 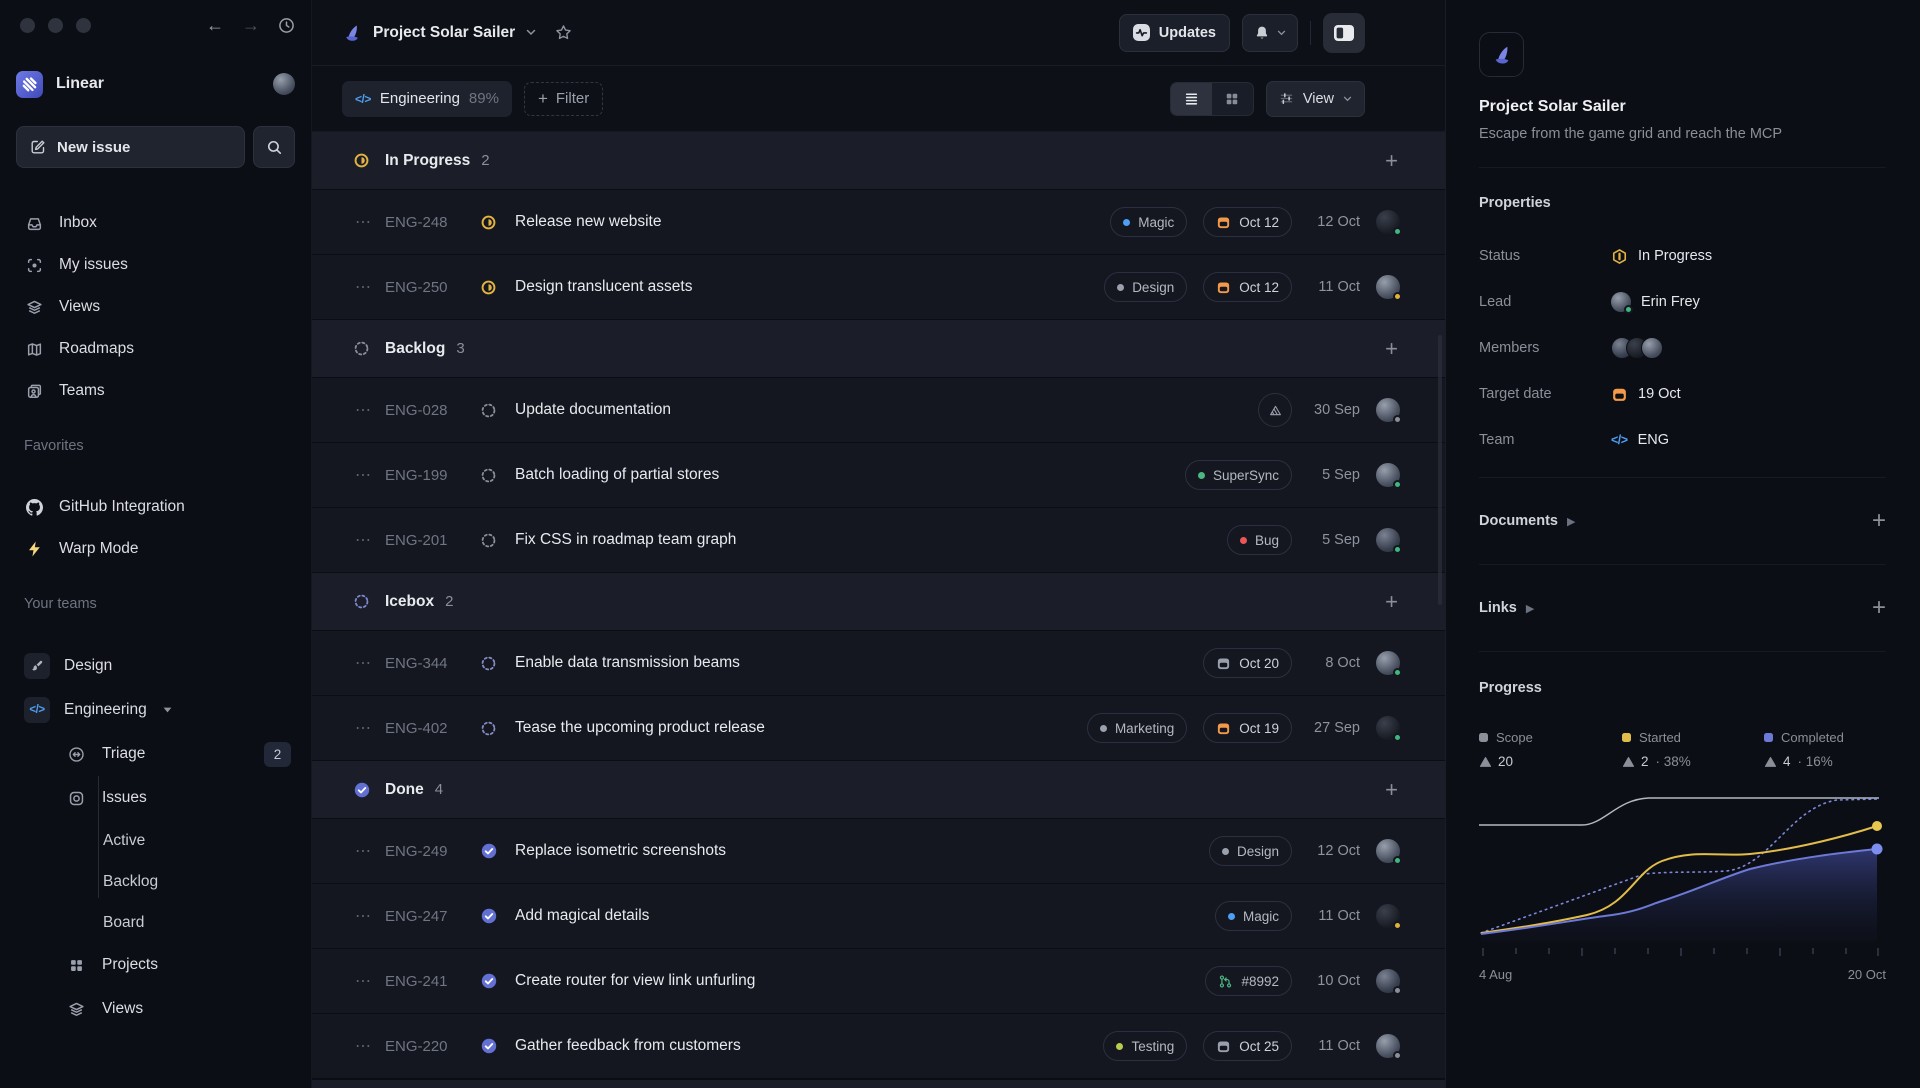 I want to click on sidebar-item-issues: Issues, so click(x=155, y=798).